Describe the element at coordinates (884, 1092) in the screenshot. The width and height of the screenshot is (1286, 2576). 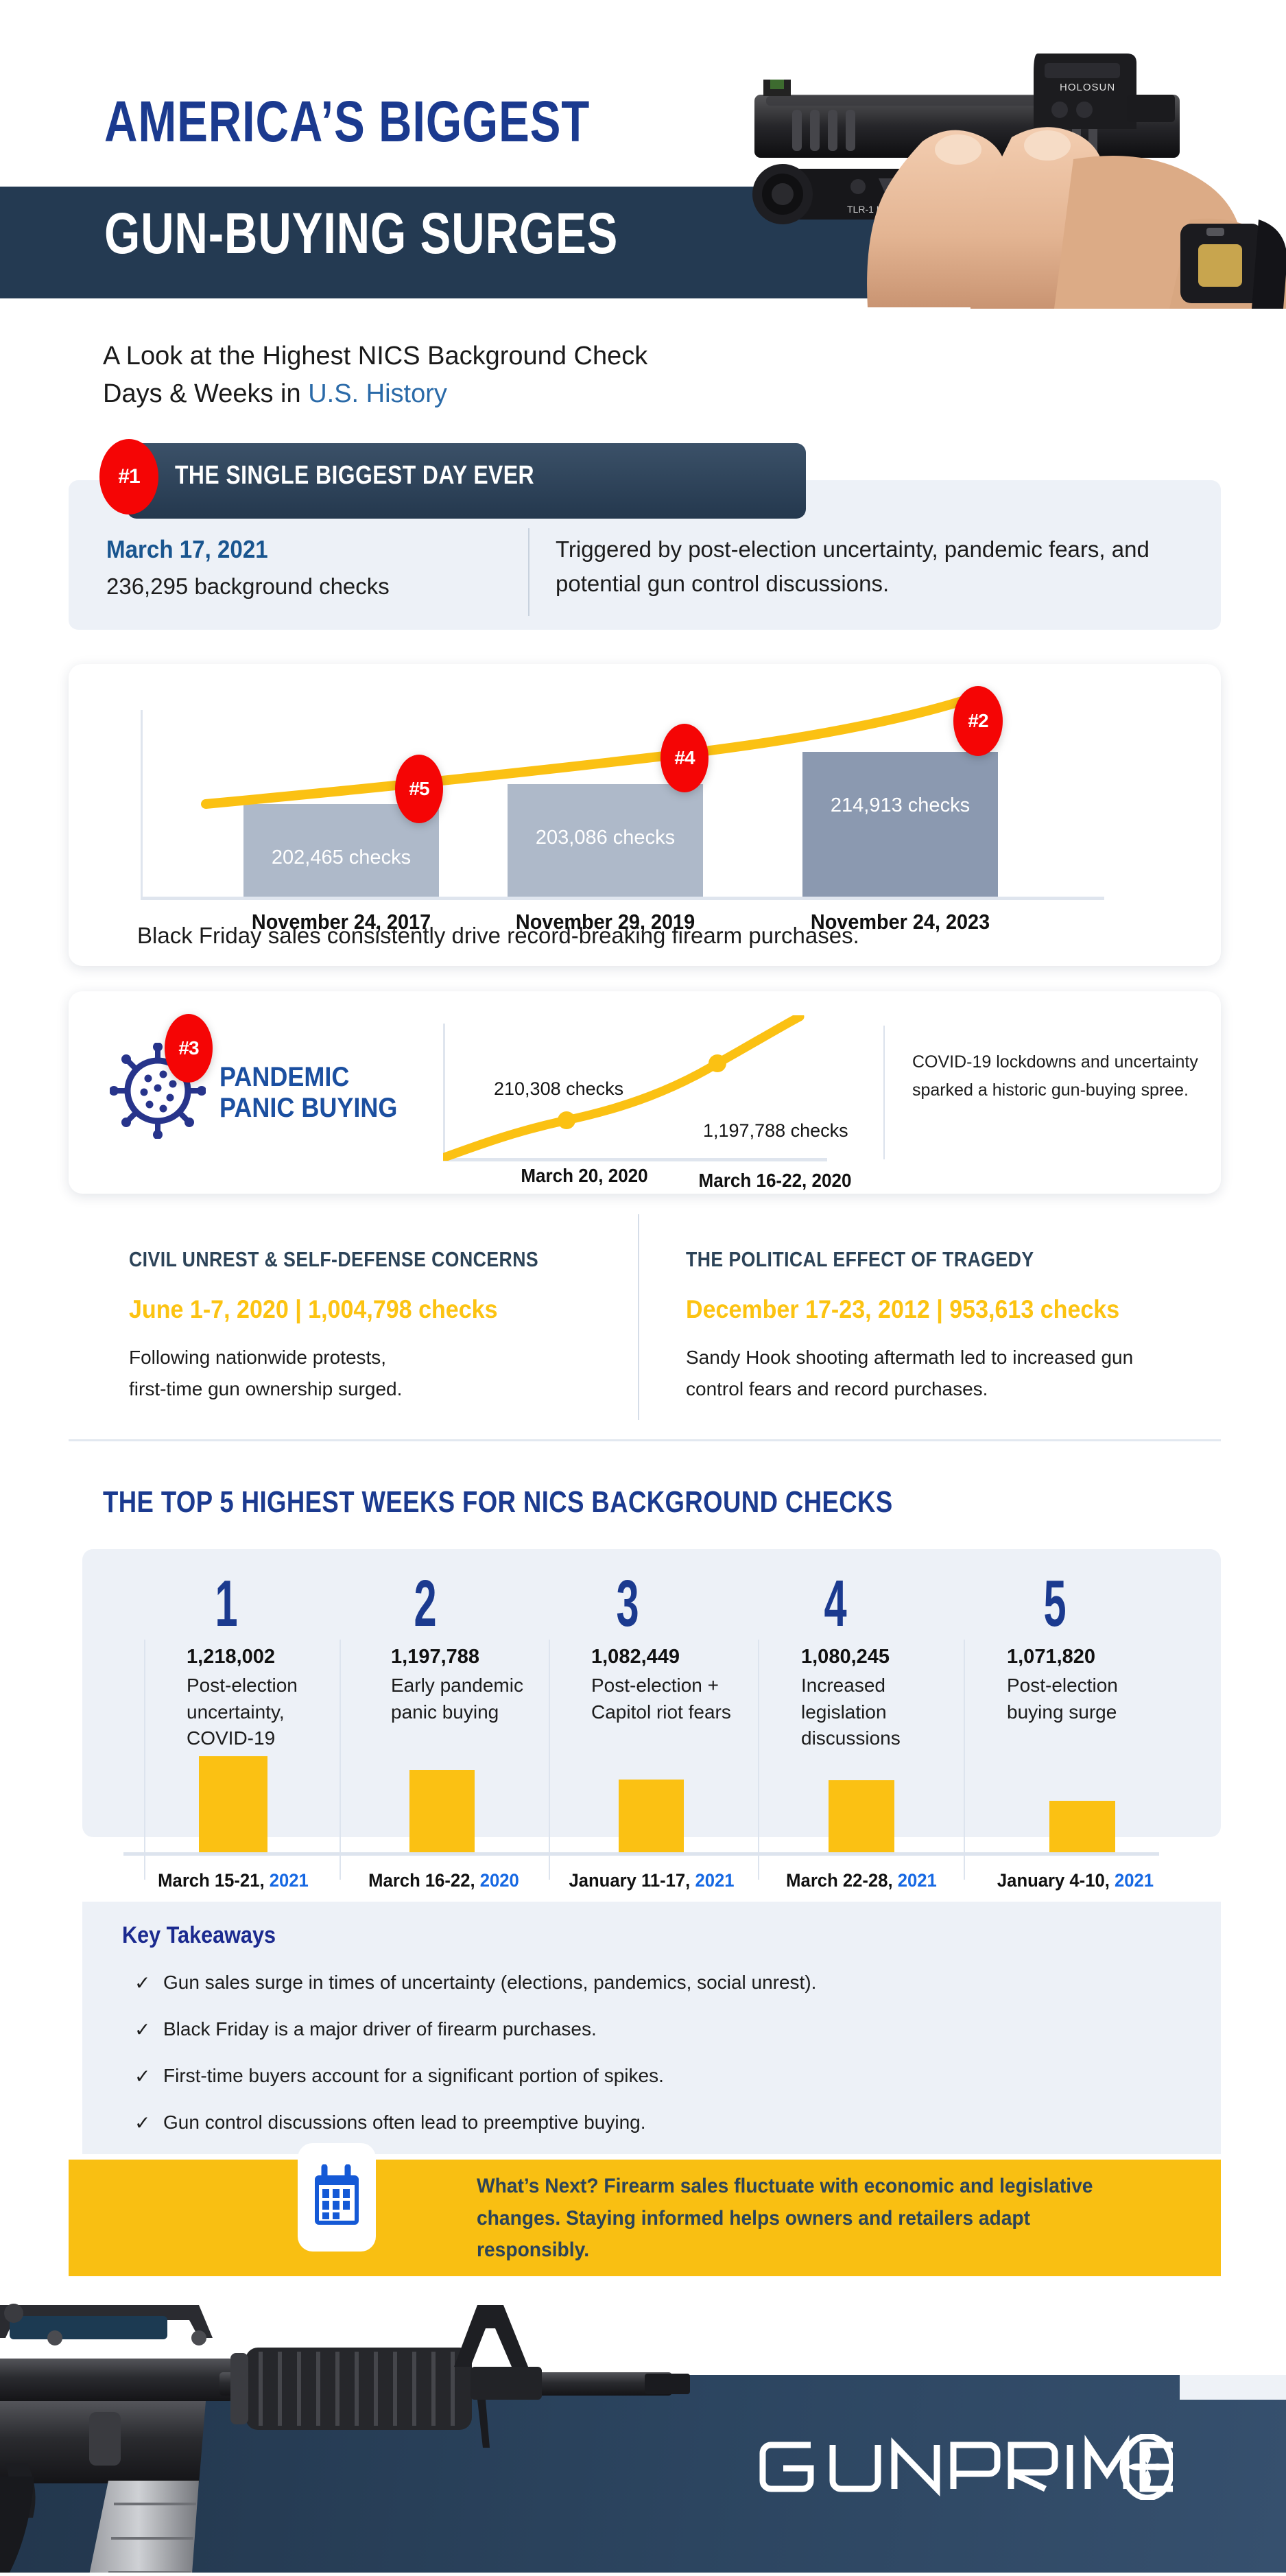
I see `pandemic-divider` at that location.